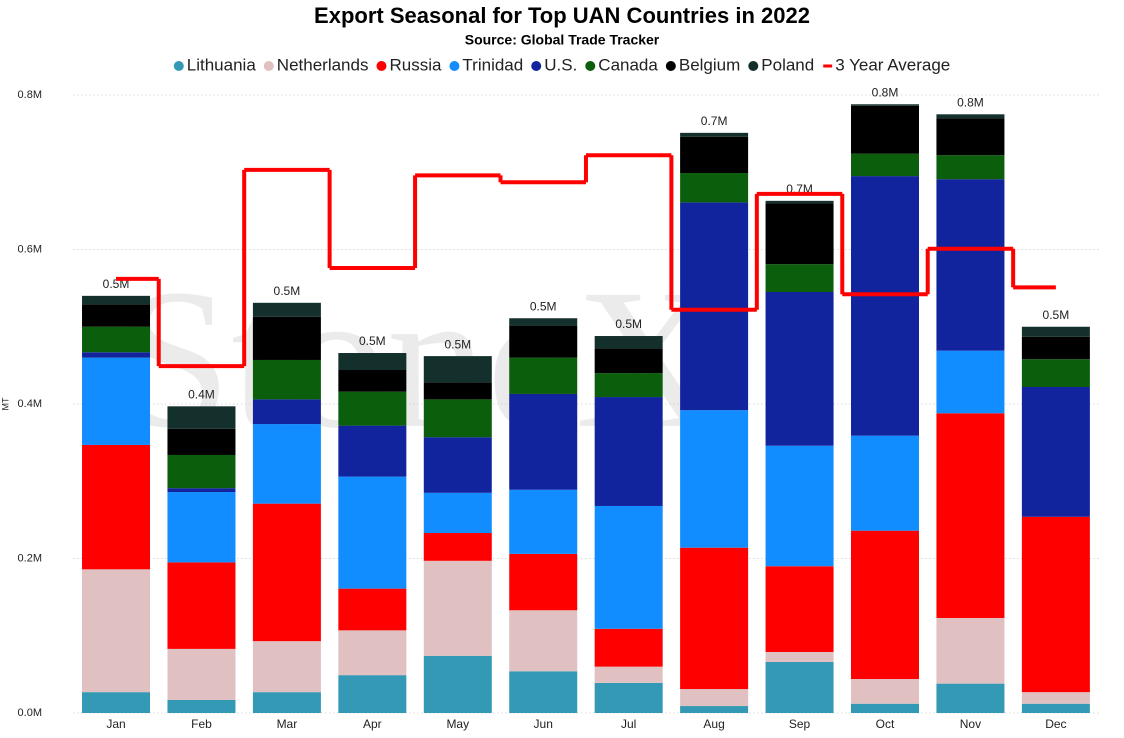 The image size is (1124, 738). I want to click on legend-label: U.S., so click(560, 64).